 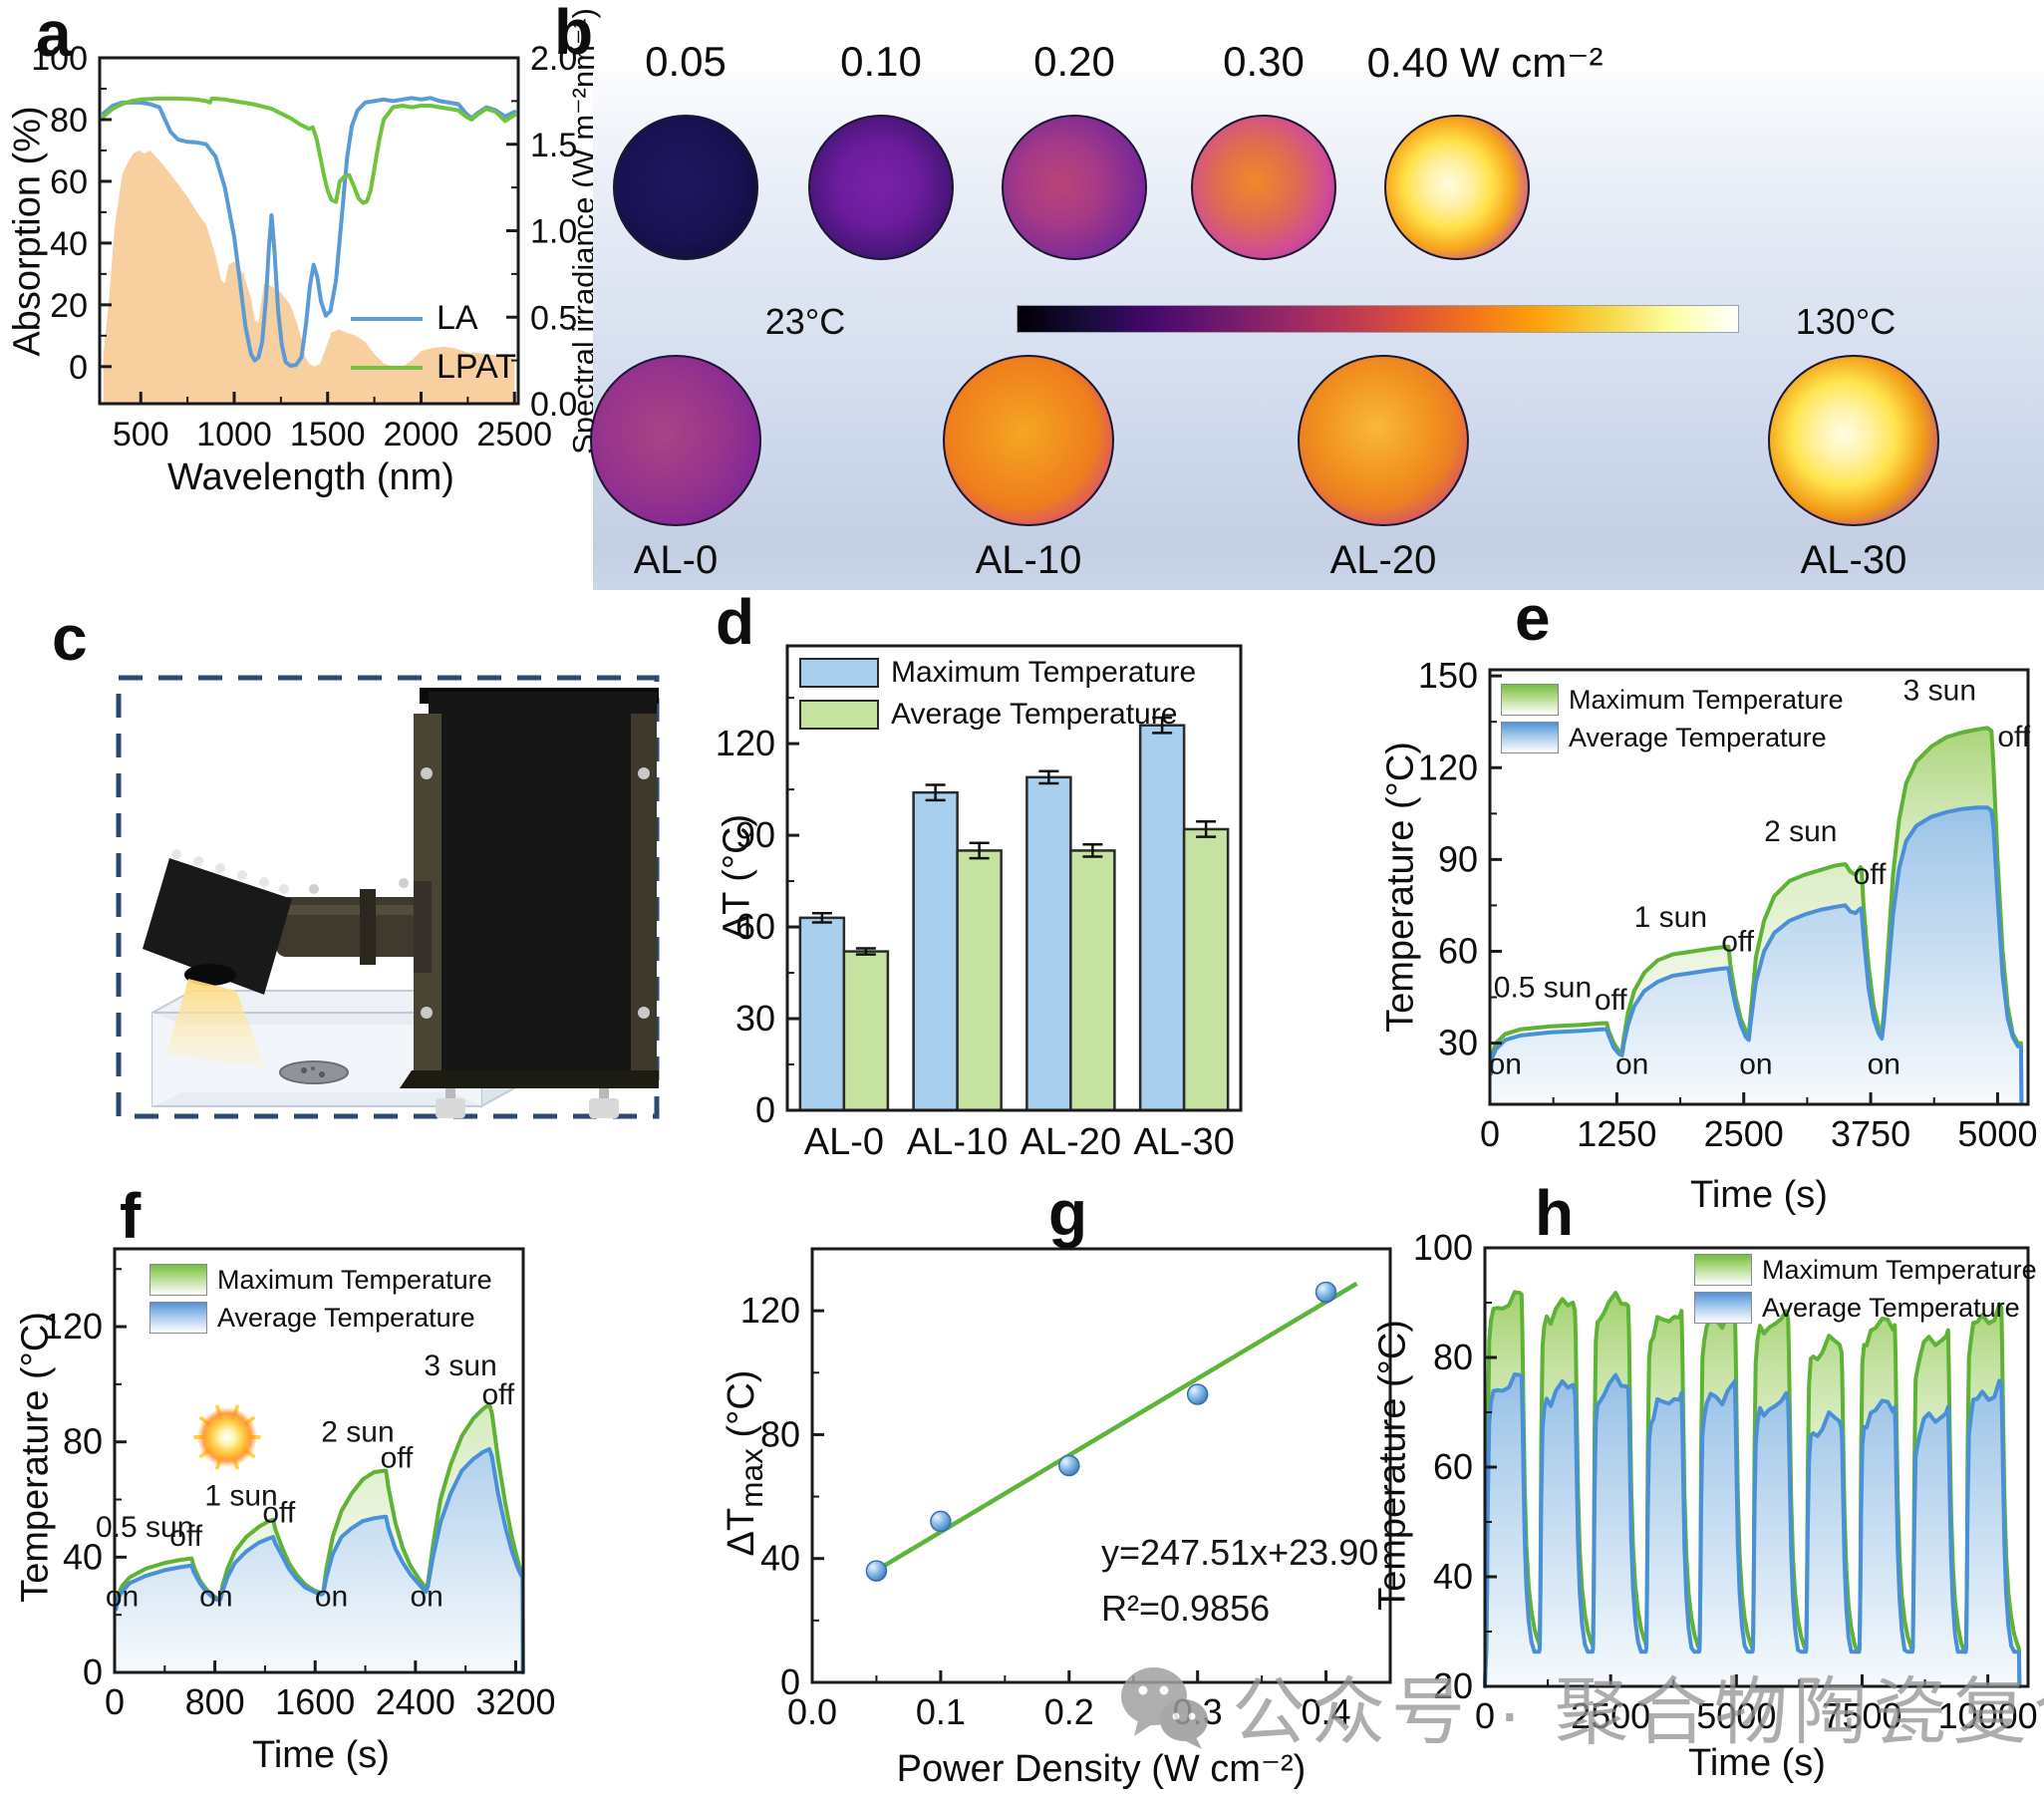 What do you see at coordinates (1736, 1716) in the screenshot?
I see `svg-text: 5000` at bounding box center [1736, 1716].